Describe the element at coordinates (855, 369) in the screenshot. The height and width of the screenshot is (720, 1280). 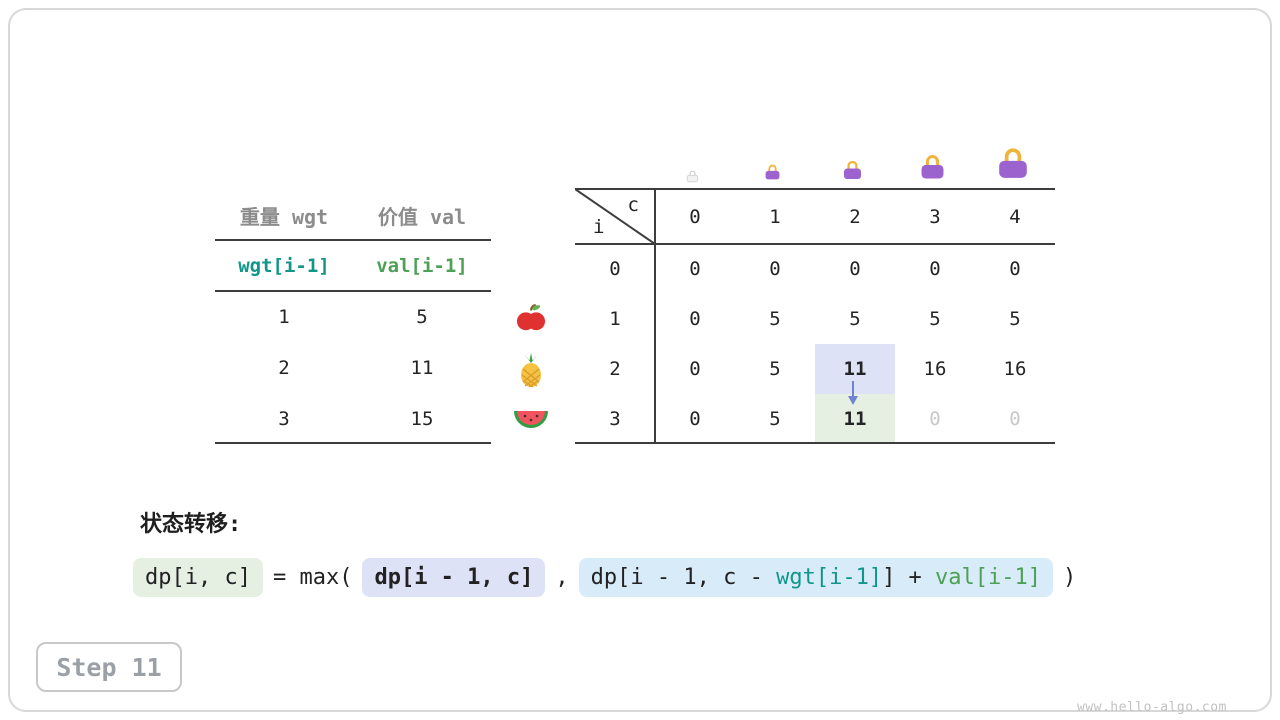
I see `dp-cell-r2-c2-highlighted: 11` at that location.